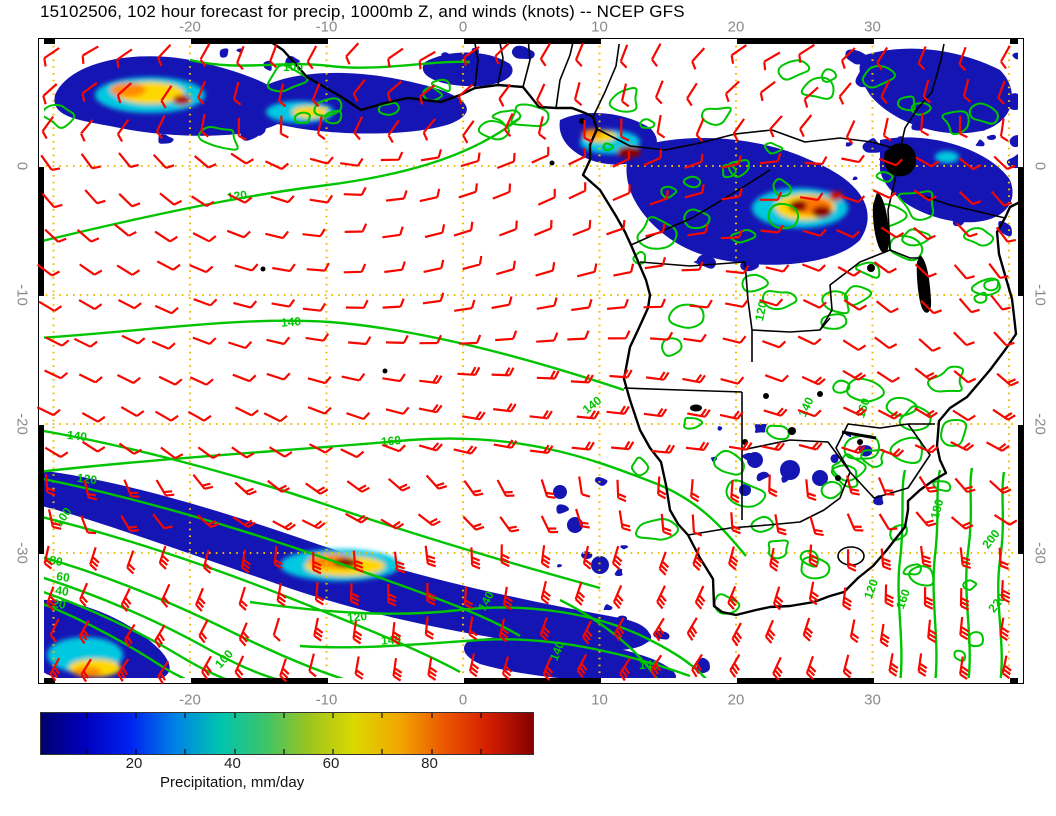 The width and height of the screenshot is (1056, 816). Describe the element at coordinates (1040, 553) in the screenshot. I see `lat-tick-right: -30` at that location.